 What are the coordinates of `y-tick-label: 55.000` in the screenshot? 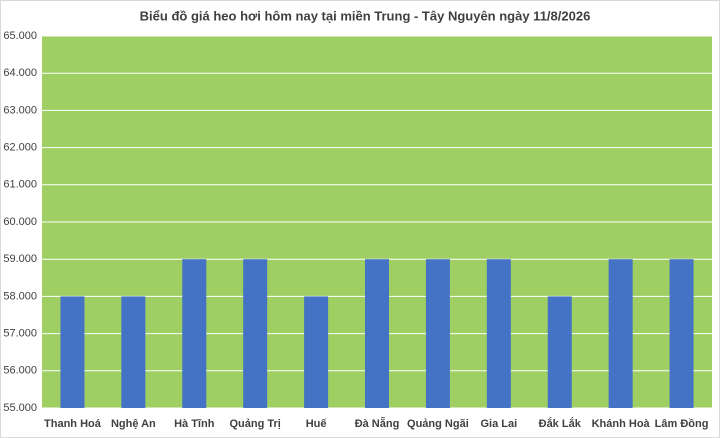 It's located at (20, 408).